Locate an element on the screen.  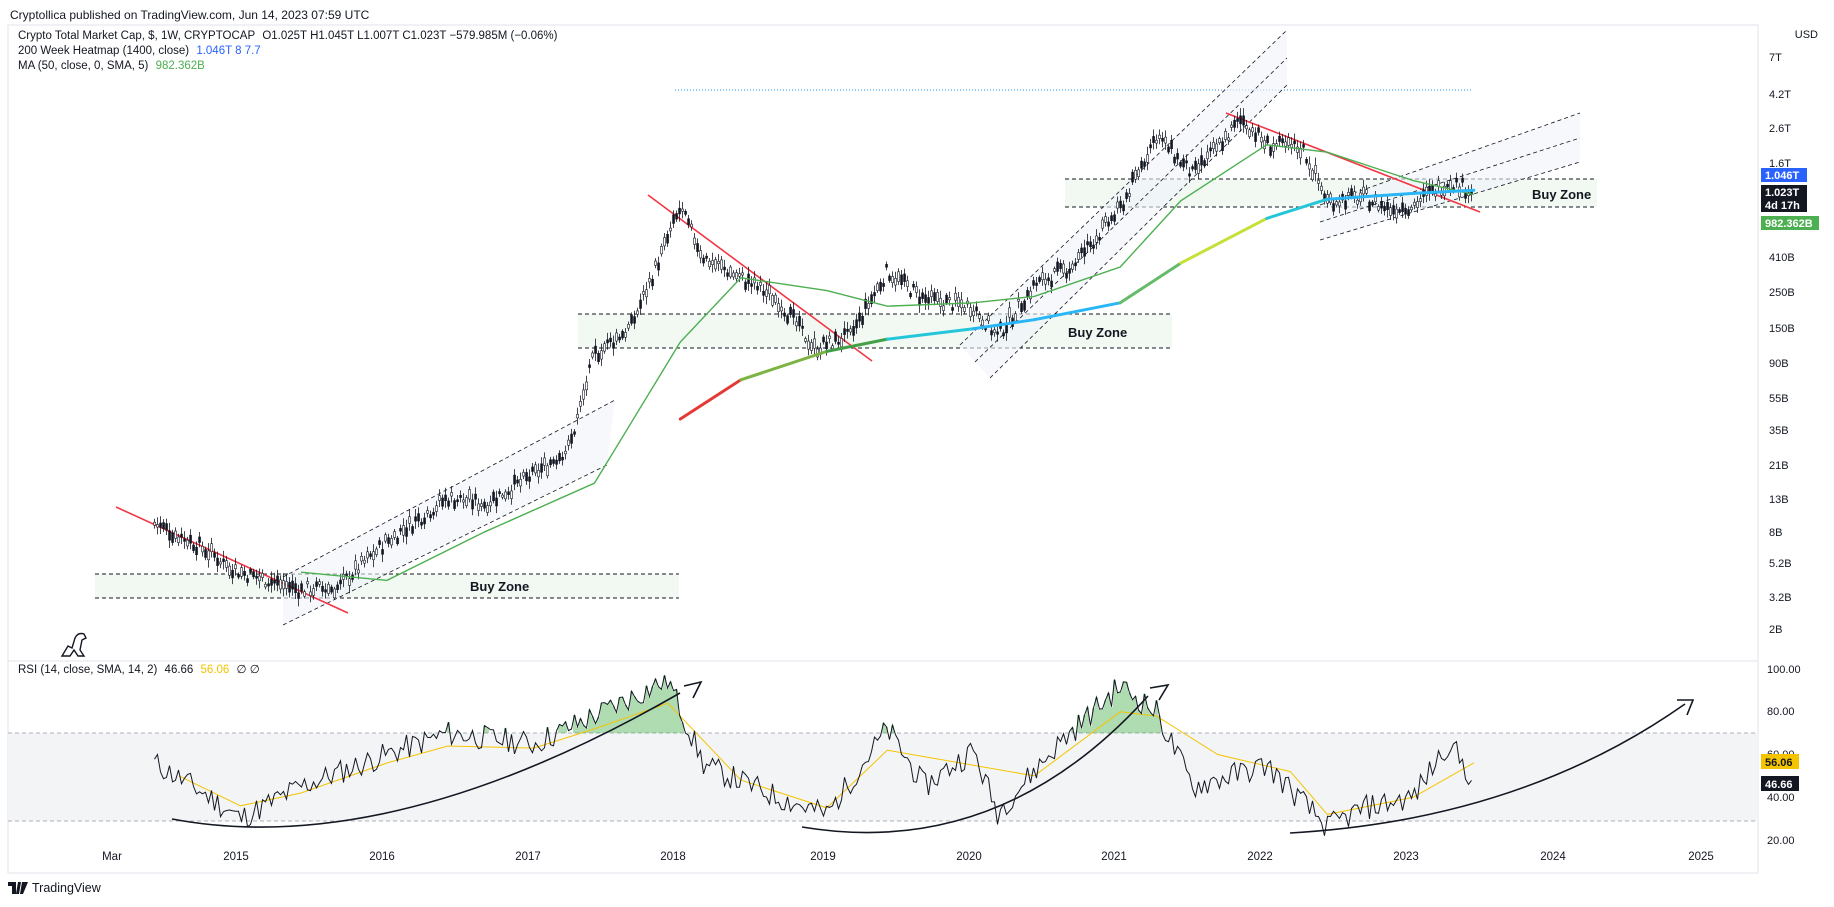
ma-legend: MA (50, close, 0, SMA, 5) 982.362B is located at coordinates (113, 66).